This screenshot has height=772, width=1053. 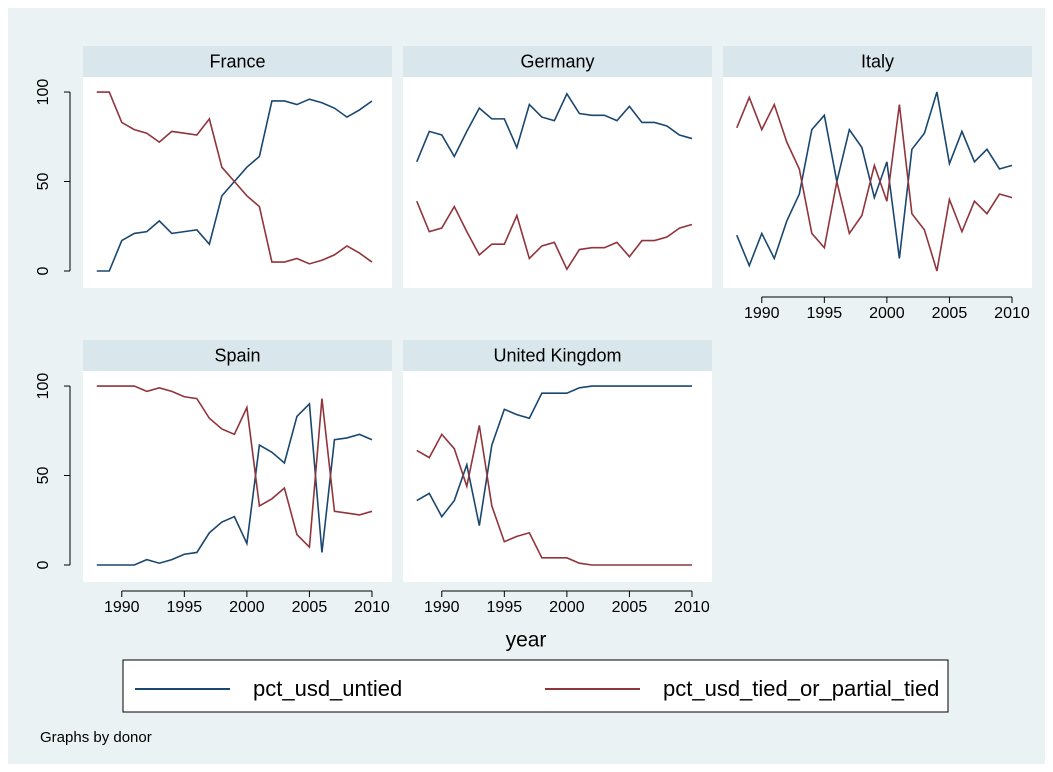 I want to click on panel-title: United Kingdom, so click(x=557, y=355).